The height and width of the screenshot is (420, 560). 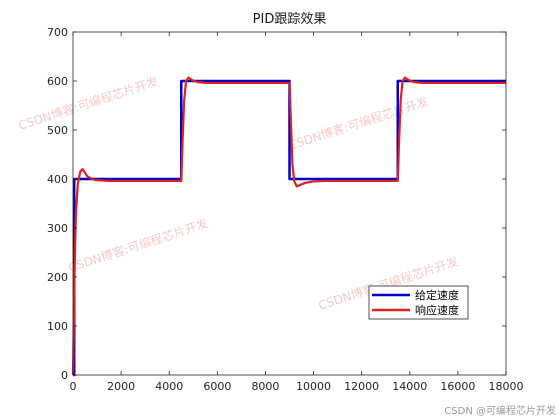 What do you see at coordinates (290, 19) in the screenshot?
I see `chart-title: PID跟踪效果` at bounding box center [290, 19].